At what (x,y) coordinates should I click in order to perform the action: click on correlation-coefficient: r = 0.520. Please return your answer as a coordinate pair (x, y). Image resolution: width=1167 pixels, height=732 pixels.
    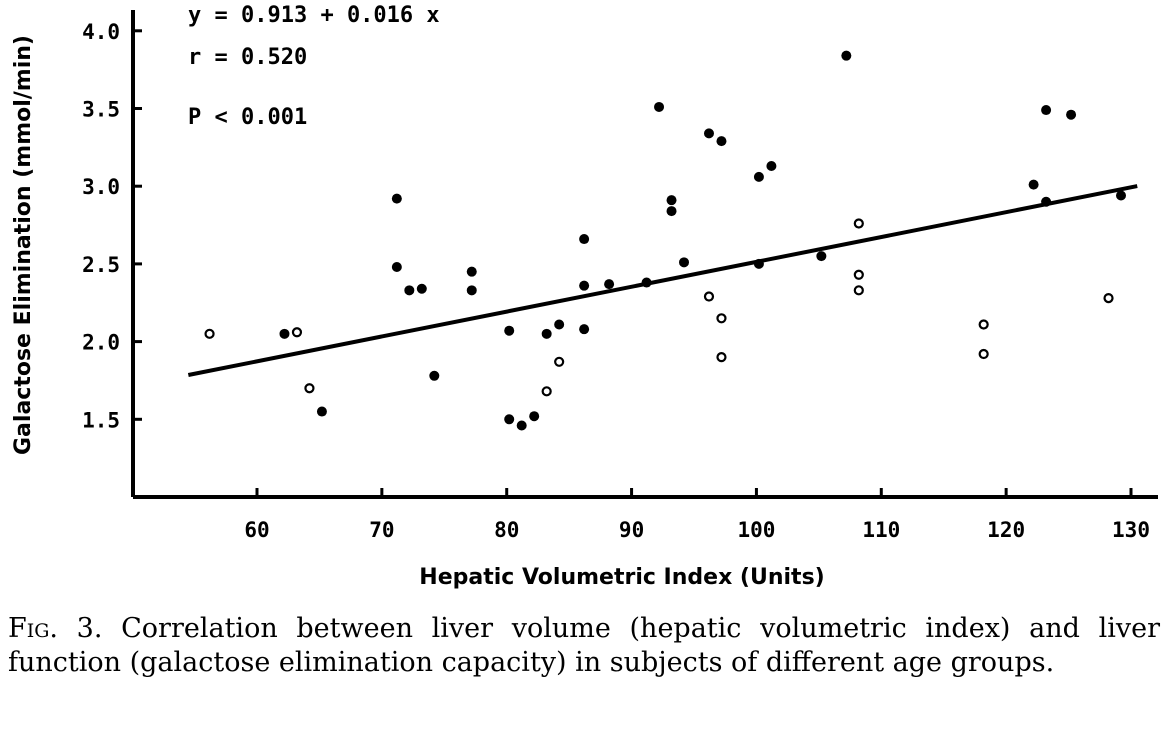
    Looking at the image, I should click on (247, 57).